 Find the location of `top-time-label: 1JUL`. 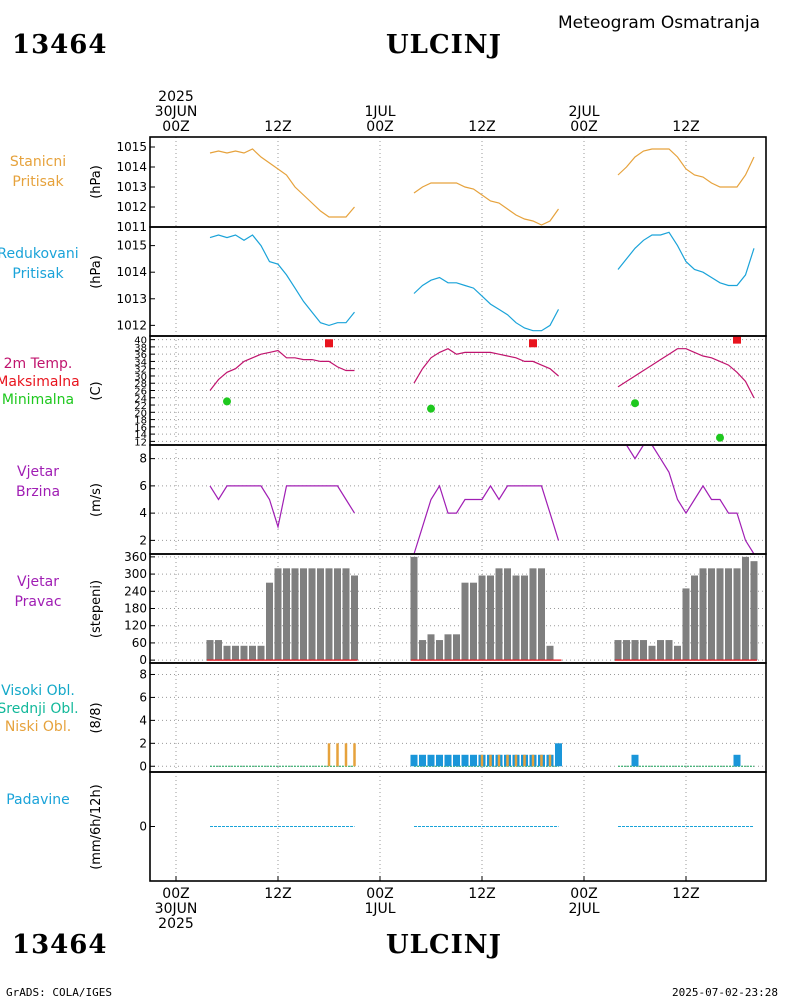

top-time-label: 1JUL is located at coordinates (379, 112).